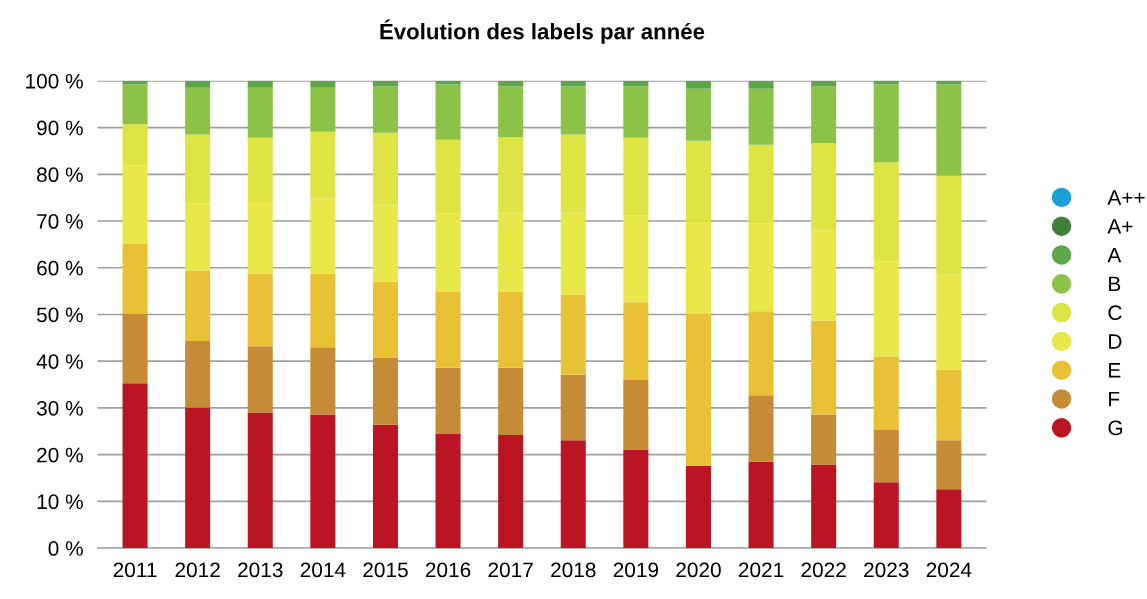 This screenshot has height=599, width=1147. Describe the element at coordinates (54, 81) in the screenshot. I see `y-tick-label: 100 %` at that location.